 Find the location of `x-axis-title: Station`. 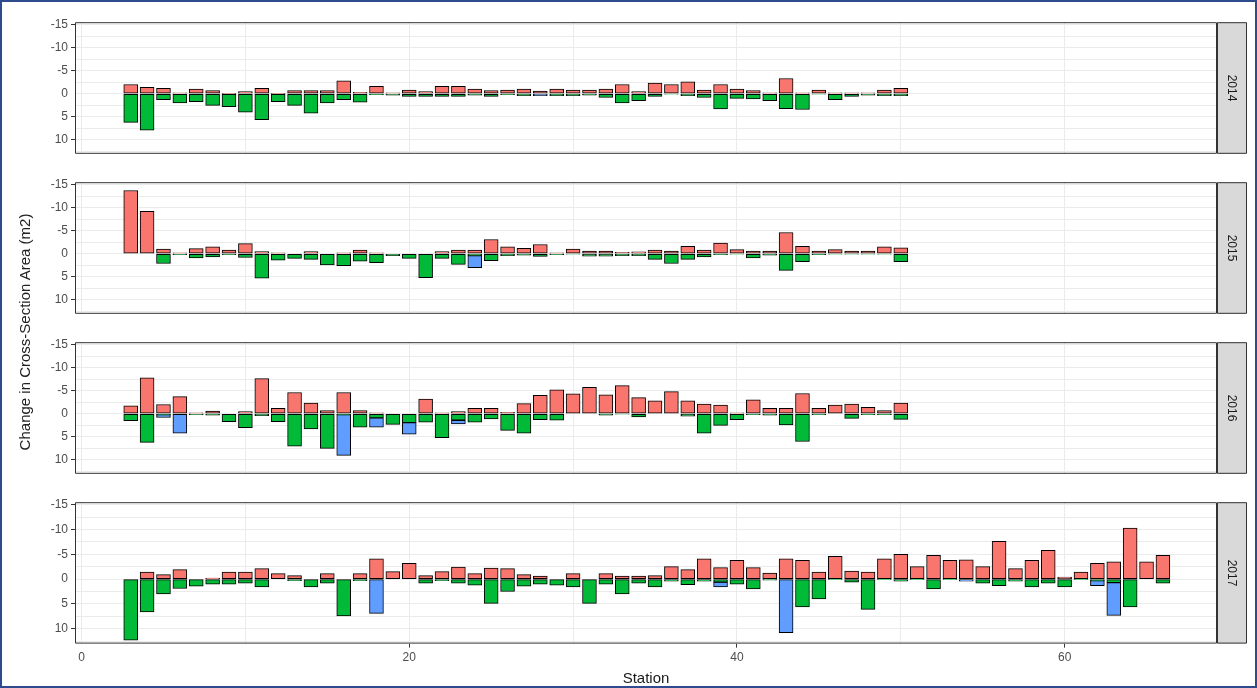

x-axis-title: Station is located at coordinates (646, 678).